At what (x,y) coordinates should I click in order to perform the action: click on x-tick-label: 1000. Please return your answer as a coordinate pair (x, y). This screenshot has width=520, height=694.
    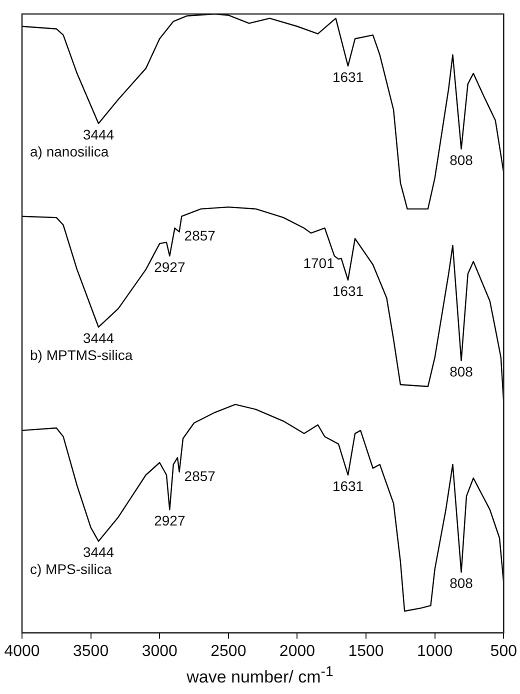
    Looking at the image, I should click on (435, 651).